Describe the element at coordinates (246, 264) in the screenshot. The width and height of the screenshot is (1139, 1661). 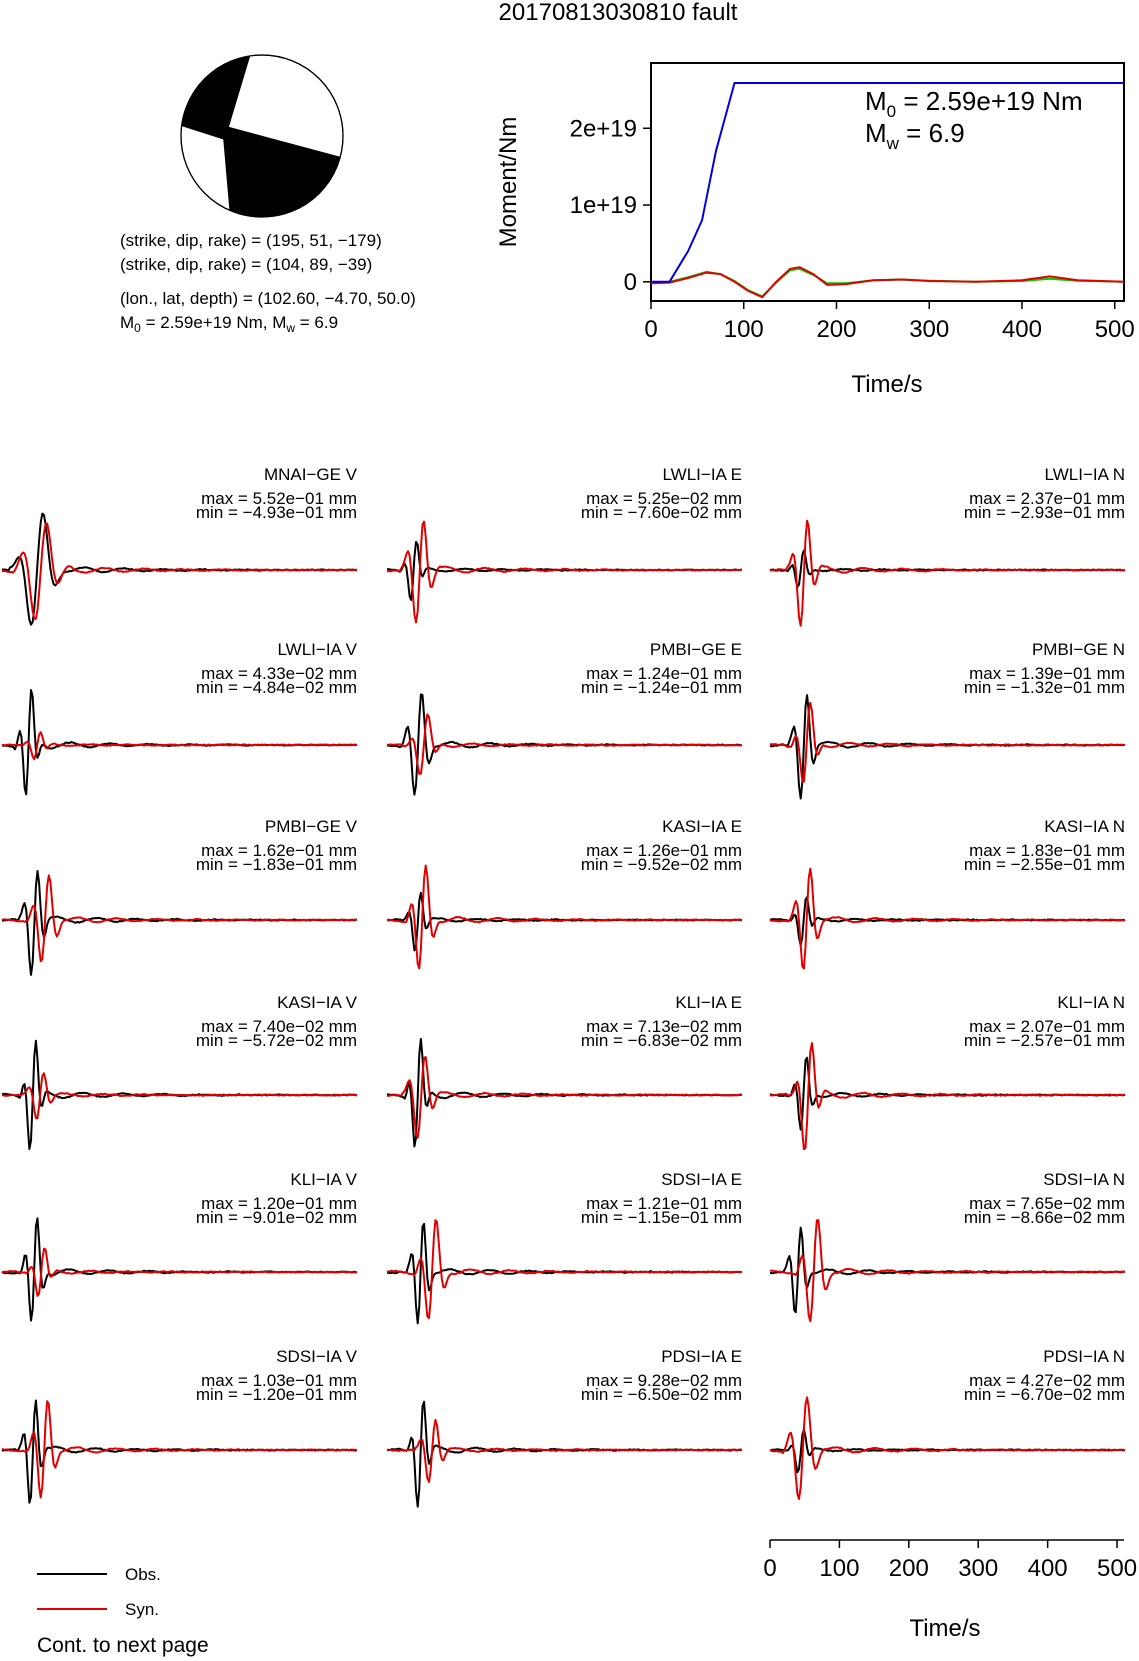
I see `info-nodal-plane-2: (strike, dip, rake) = (104, 89, −39)` at that location.